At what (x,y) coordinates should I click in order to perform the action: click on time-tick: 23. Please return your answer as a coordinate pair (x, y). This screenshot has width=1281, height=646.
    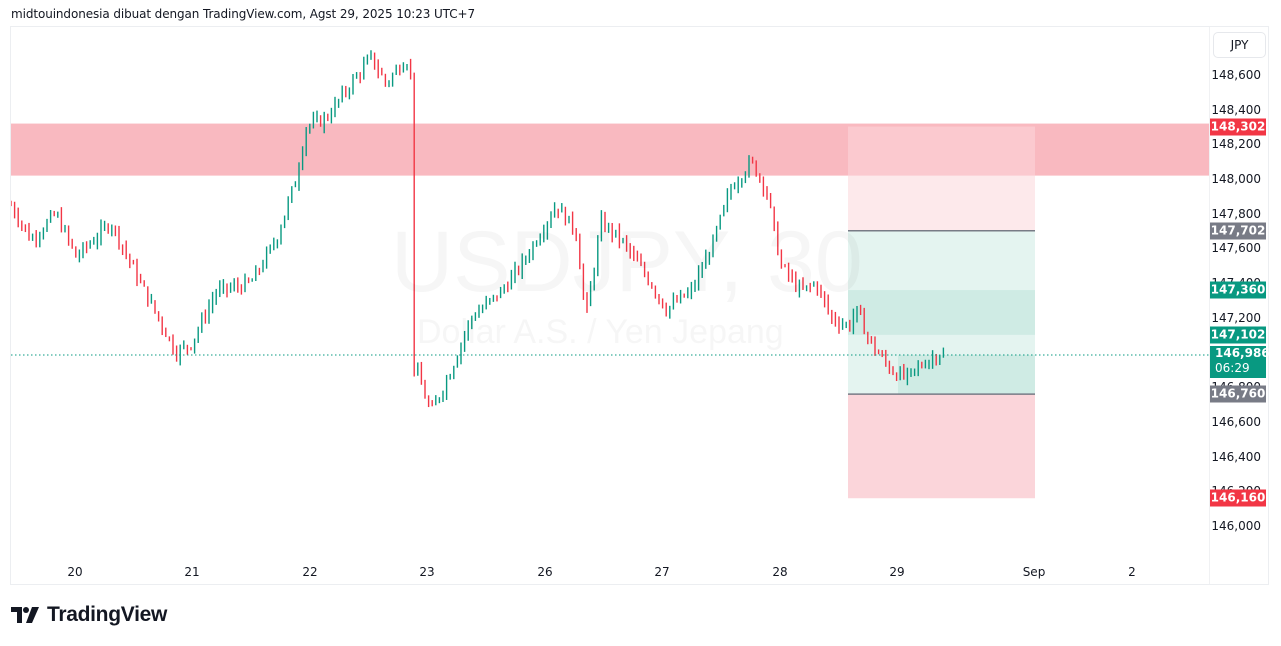
    Looking at the image, I should click on (427, 572).